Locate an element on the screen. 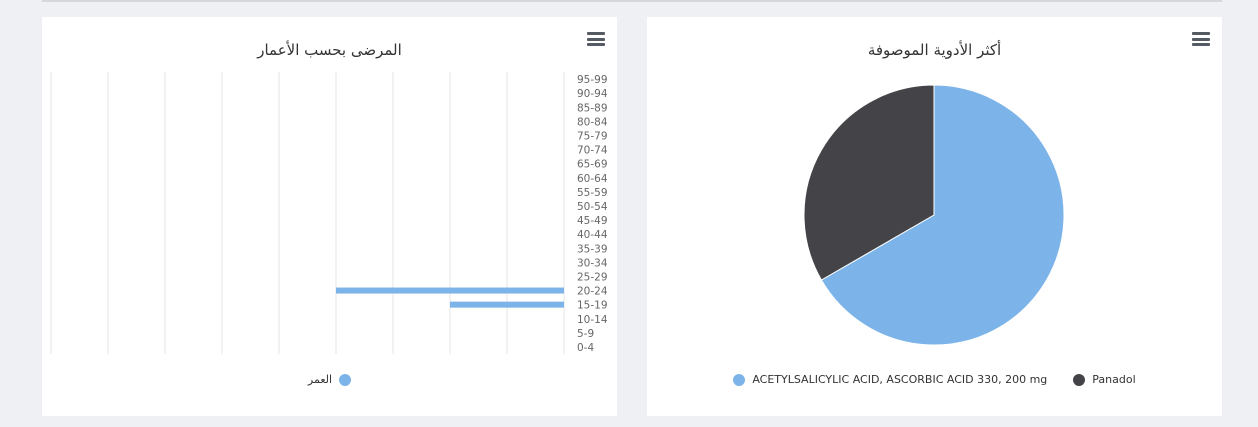  category-tick-label: 85-89 is located at coordinates (592, 108).